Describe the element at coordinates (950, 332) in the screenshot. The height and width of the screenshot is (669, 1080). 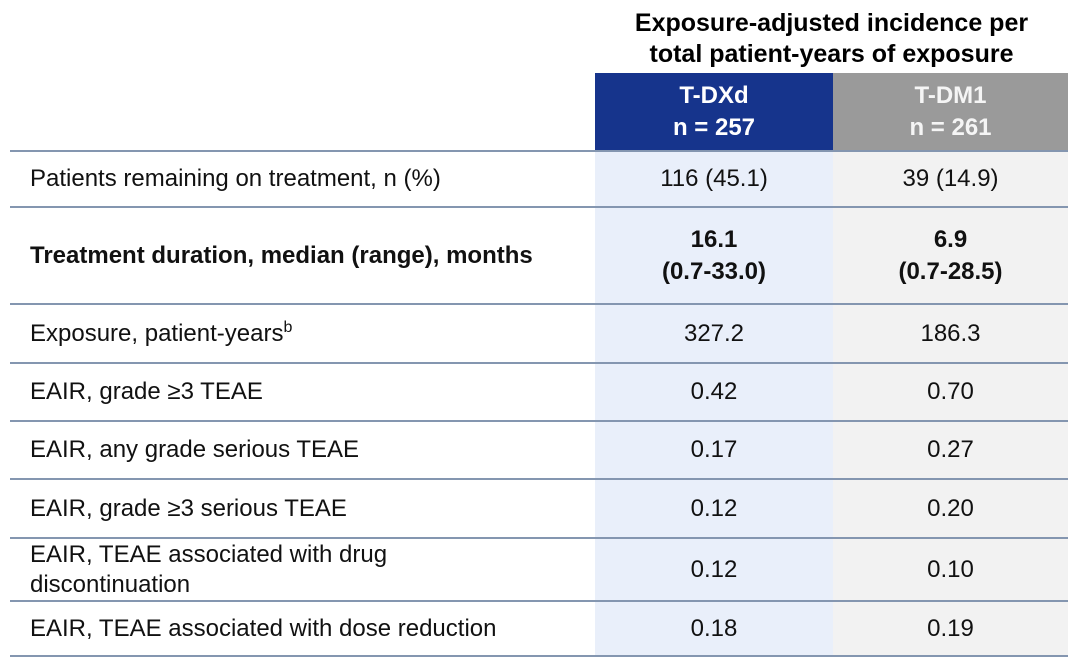
I see `tdm1-value-cell: 186.3` at that location.